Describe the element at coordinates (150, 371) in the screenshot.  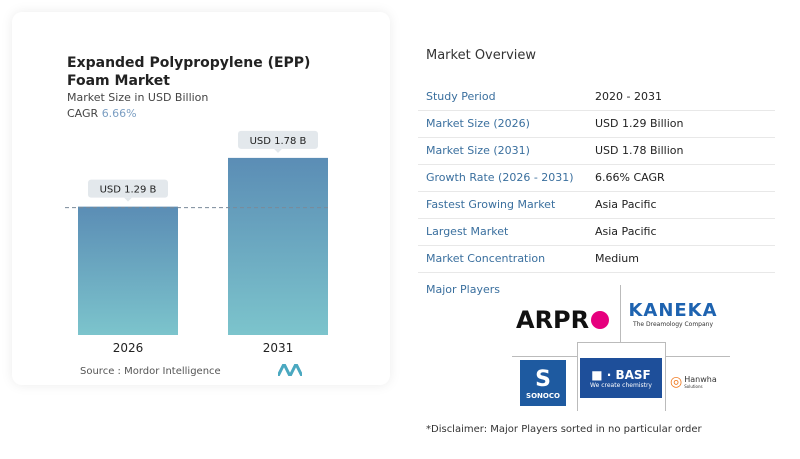
I see `source: Source : Mordor Intelligence` at that location.